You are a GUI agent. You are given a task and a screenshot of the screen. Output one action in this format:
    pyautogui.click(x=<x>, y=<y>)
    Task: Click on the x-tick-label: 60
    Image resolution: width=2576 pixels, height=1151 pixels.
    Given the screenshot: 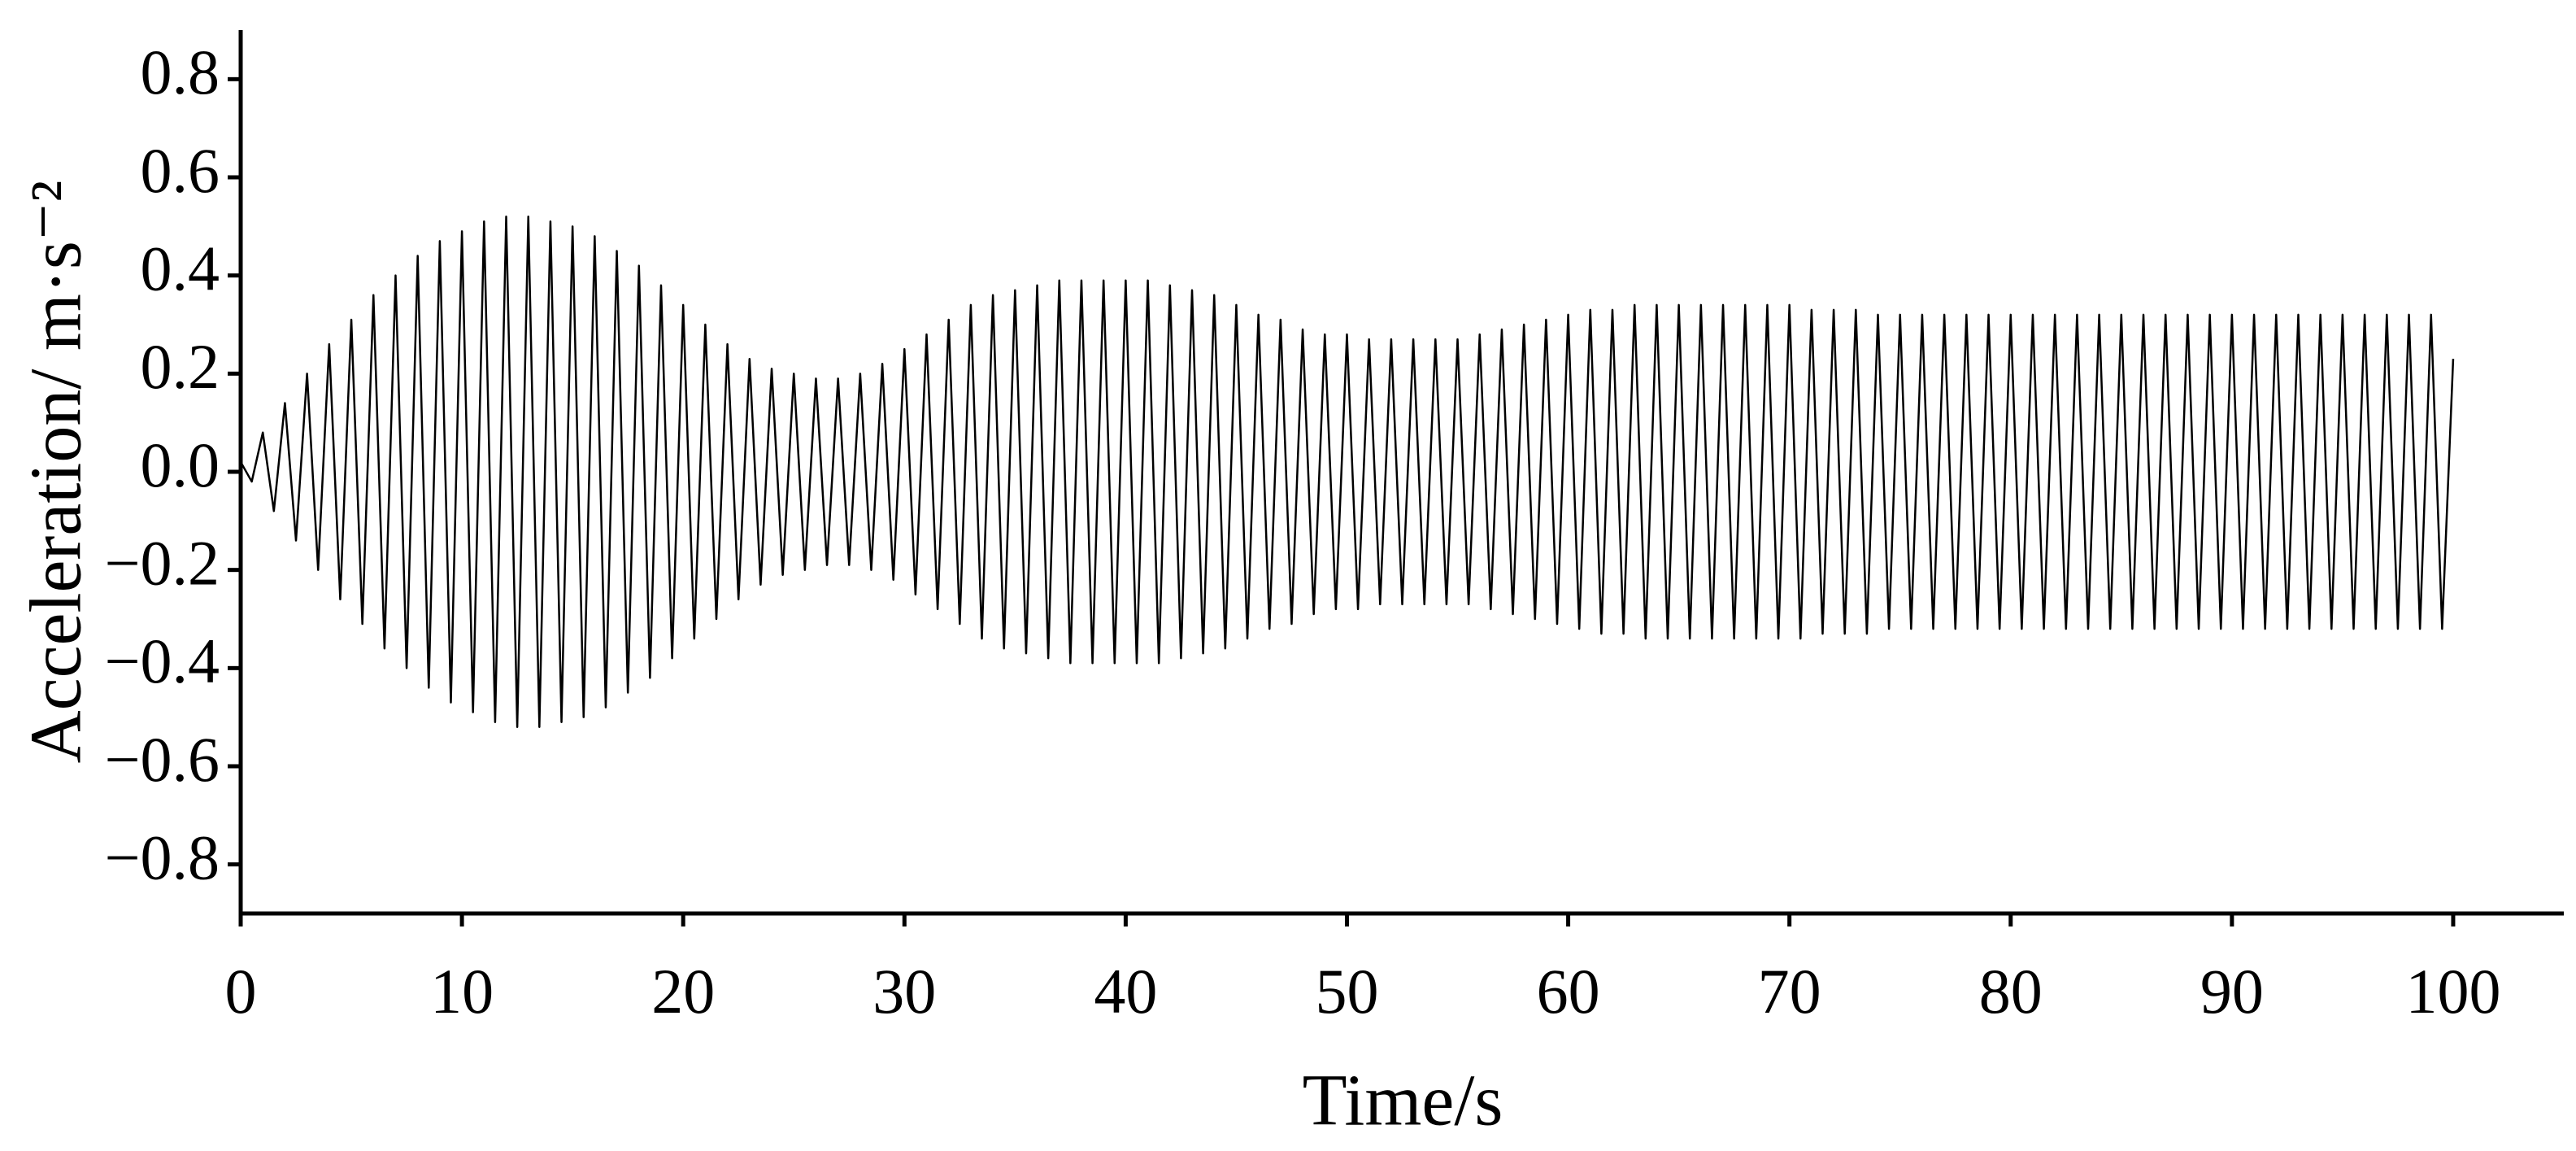 What is the action you would take?
    pyautogui.click(x=1569, y=991)
    